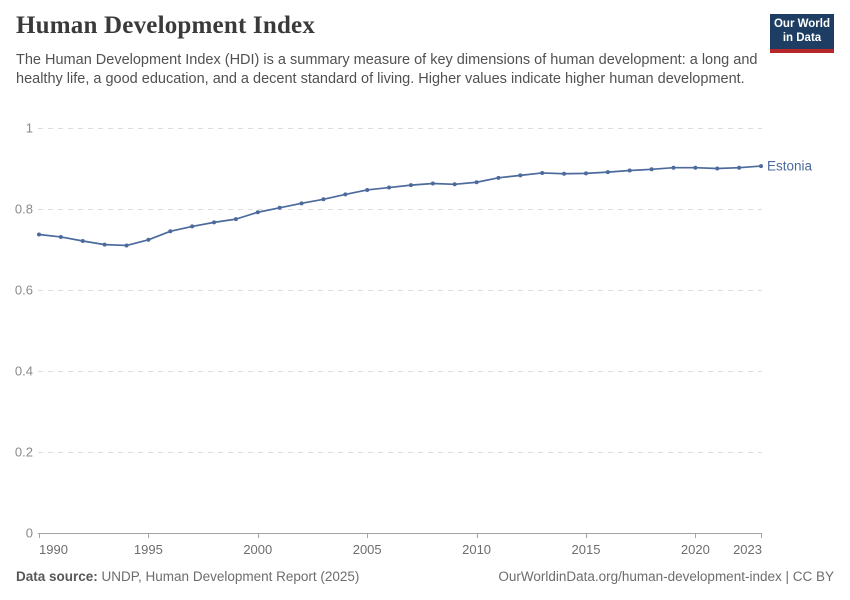 The height and width of the screenshot is (600, 850). I want to click on y-tick-label: 0.4, so click(24, 371).